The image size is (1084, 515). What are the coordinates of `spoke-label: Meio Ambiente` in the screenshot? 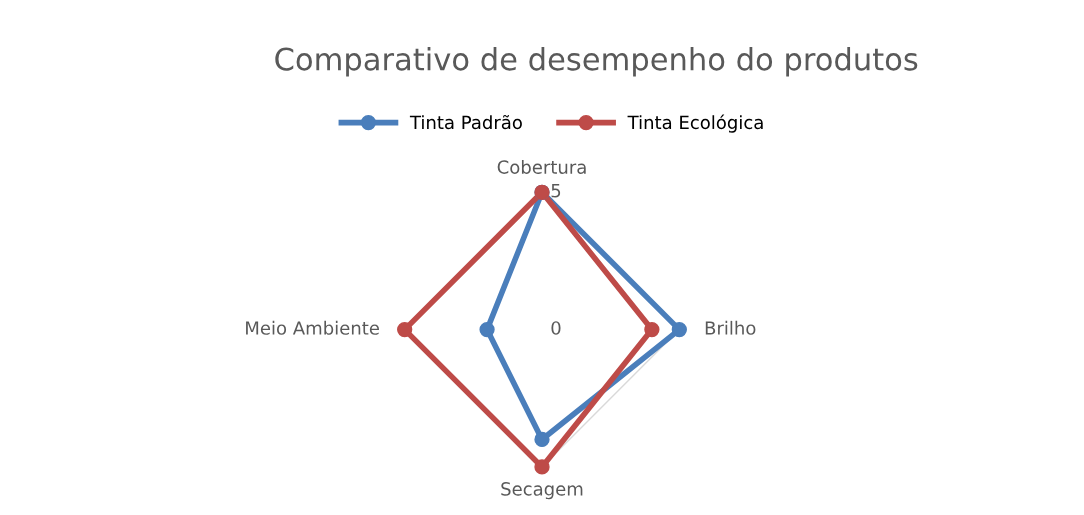 It's located at (312, 327).